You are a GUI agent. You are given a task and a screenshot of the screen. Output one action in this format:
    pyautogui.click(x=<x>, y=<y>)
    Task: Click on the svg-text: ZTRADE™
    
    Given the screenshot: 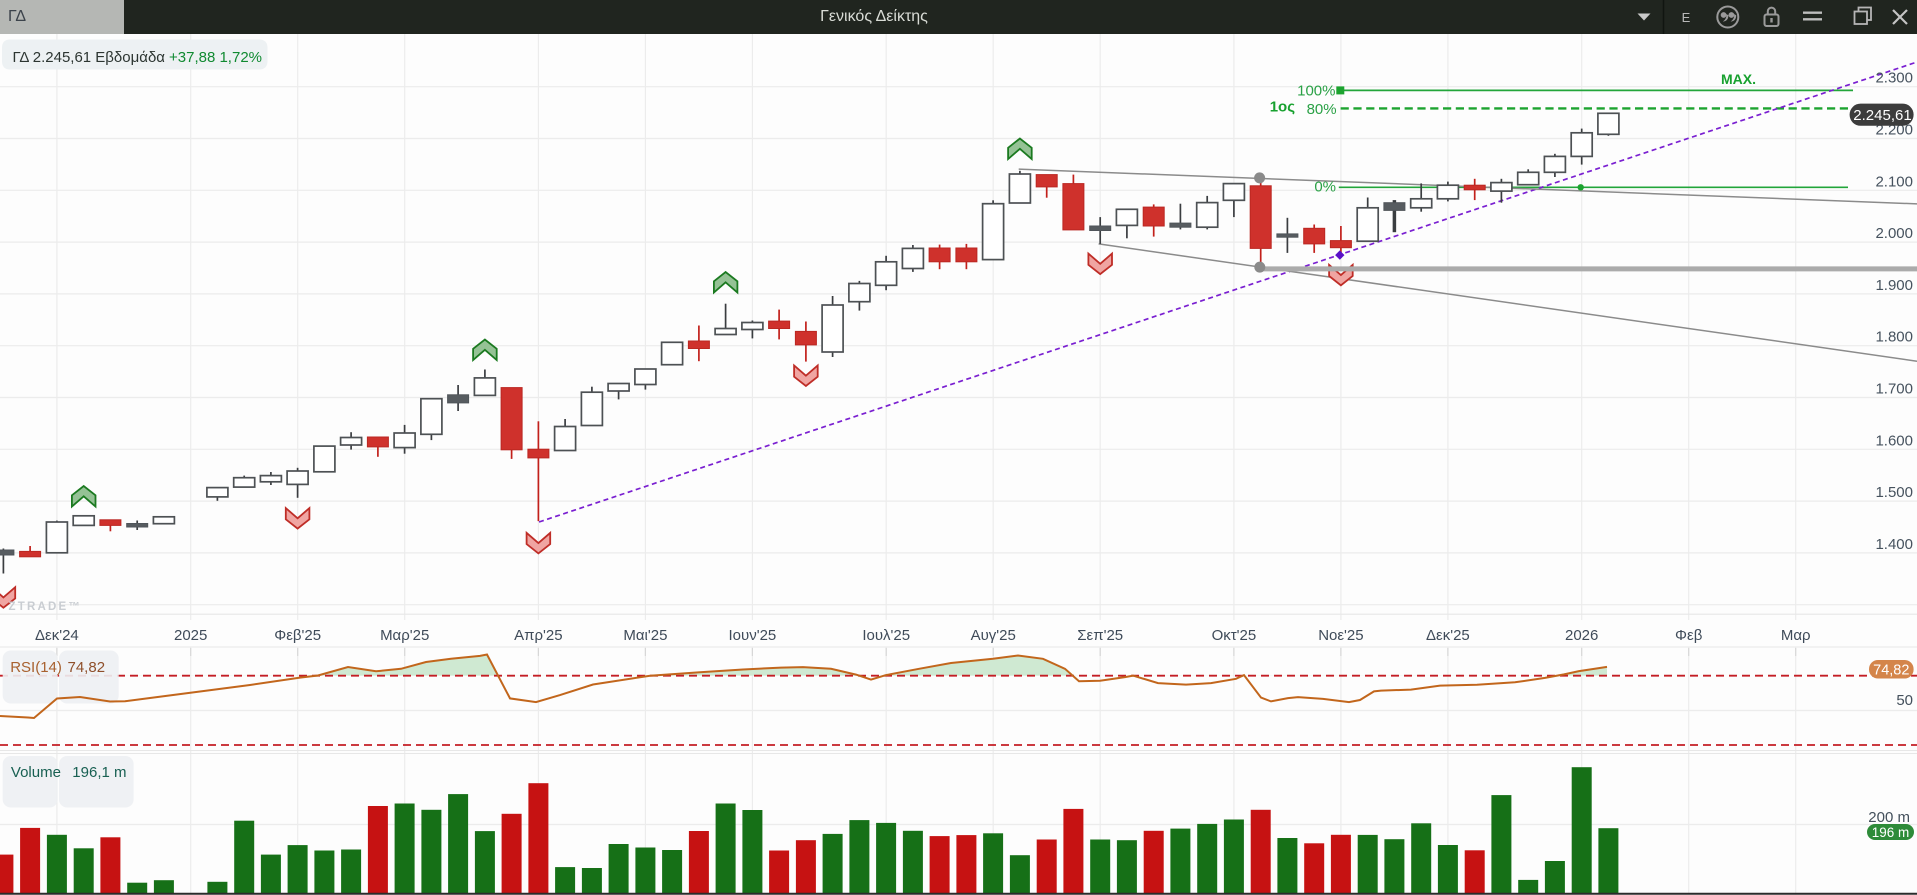 What is the action you would take?
    pyautogui.click(x=46, y=607)
    